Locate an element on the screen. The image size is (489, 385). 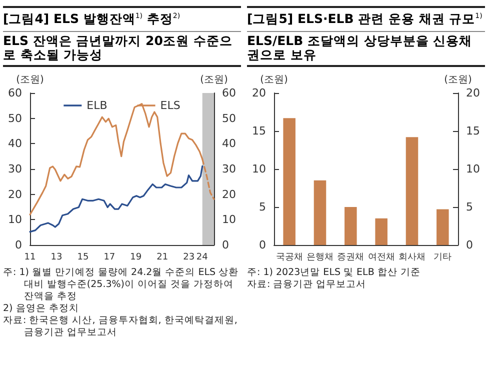
x-tick-label: 회사채 is located at coordinates (412, 257).